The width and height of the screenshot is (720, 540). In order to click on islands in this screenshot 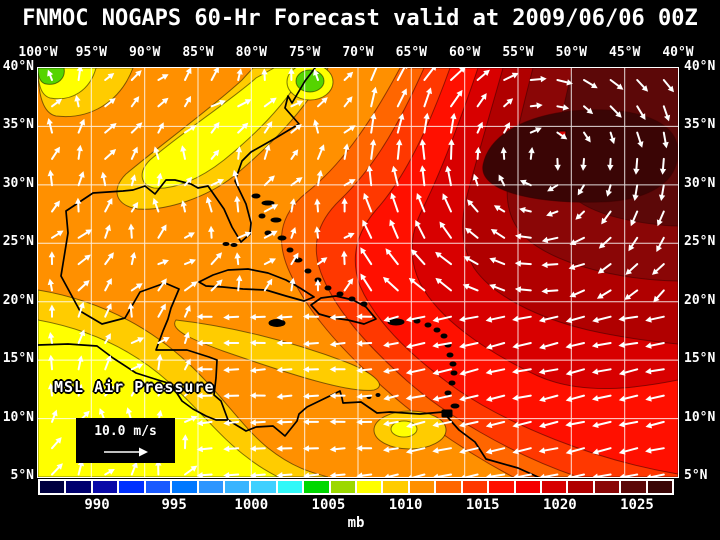, I will do `click(341, 305)`.